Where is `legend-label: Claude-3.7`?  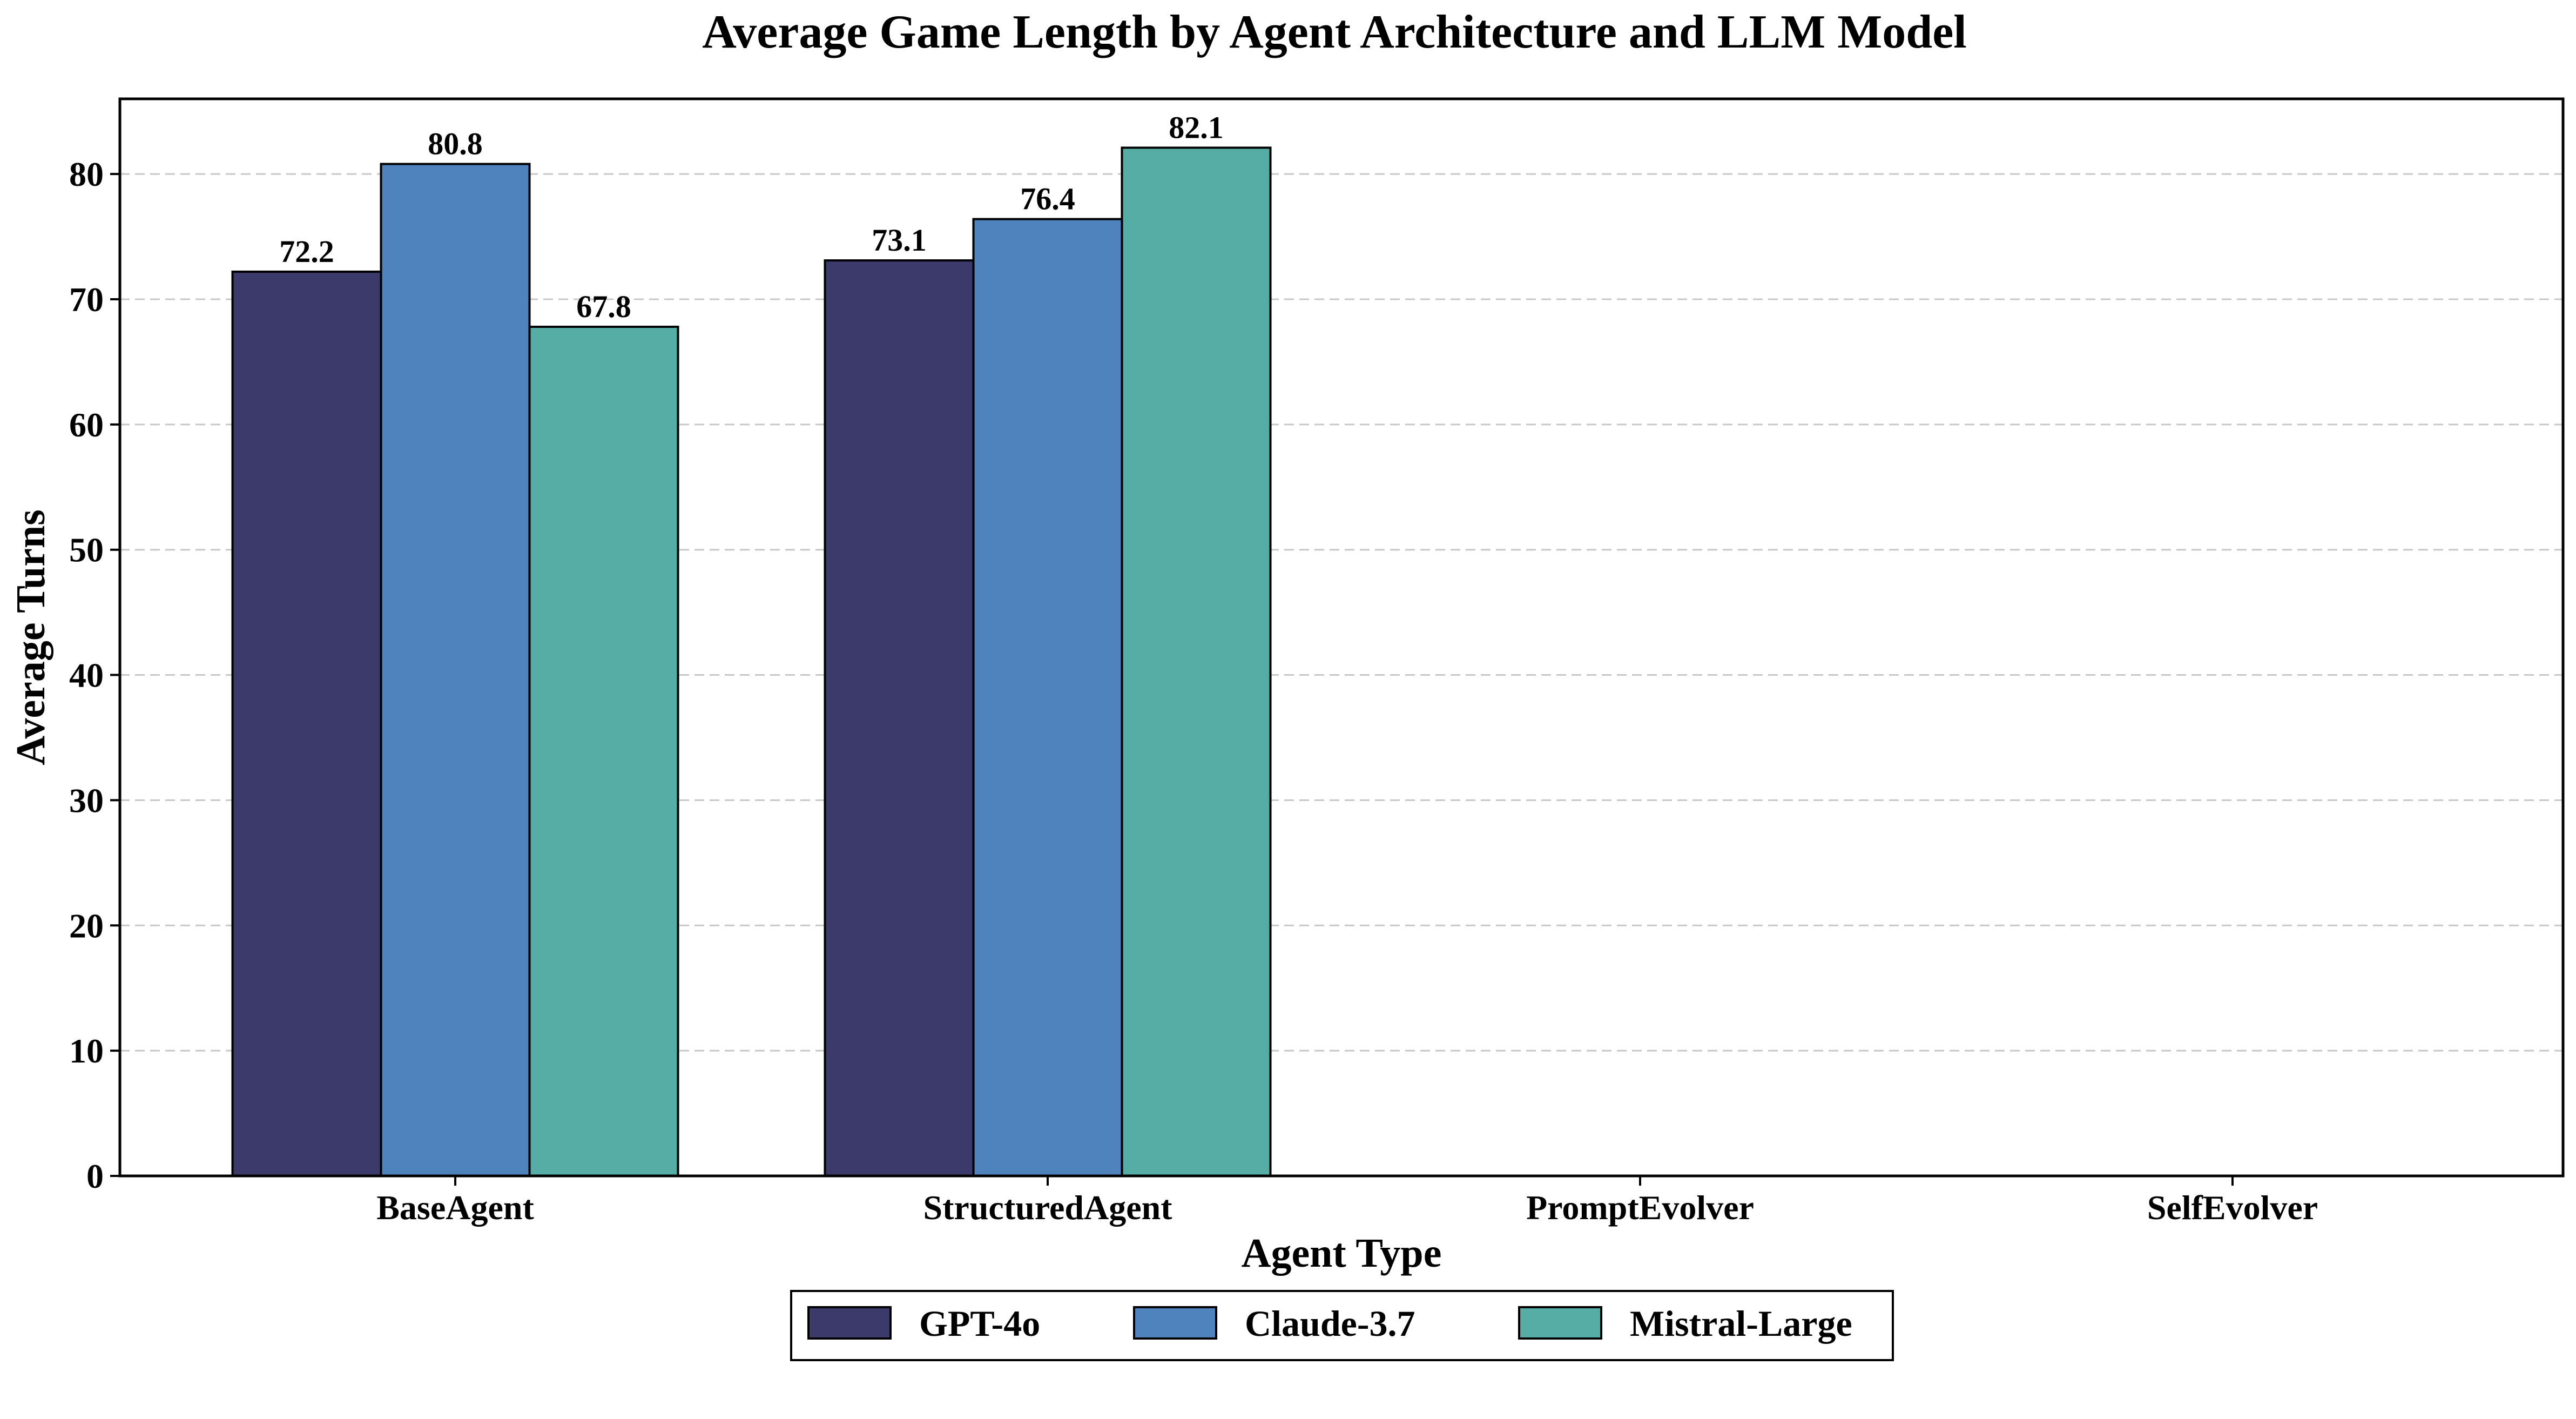
legend-label: Claude-3.7 is located at coordinates (1330, 1323).